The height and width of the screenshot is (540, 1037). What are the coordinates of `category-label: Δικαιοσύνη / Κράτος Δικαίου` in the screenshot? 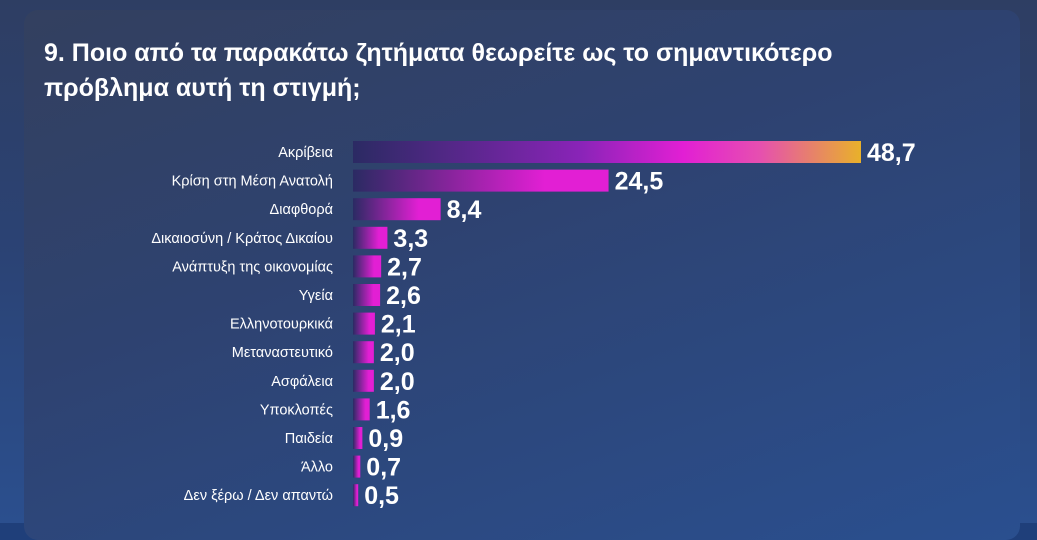 It's located at (242, 239).